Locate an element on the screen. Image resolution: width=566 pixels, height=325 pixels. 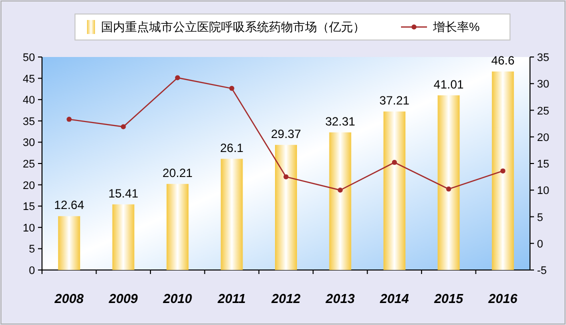
y2-tick-label: 0 is located at coordinates (540, 244).